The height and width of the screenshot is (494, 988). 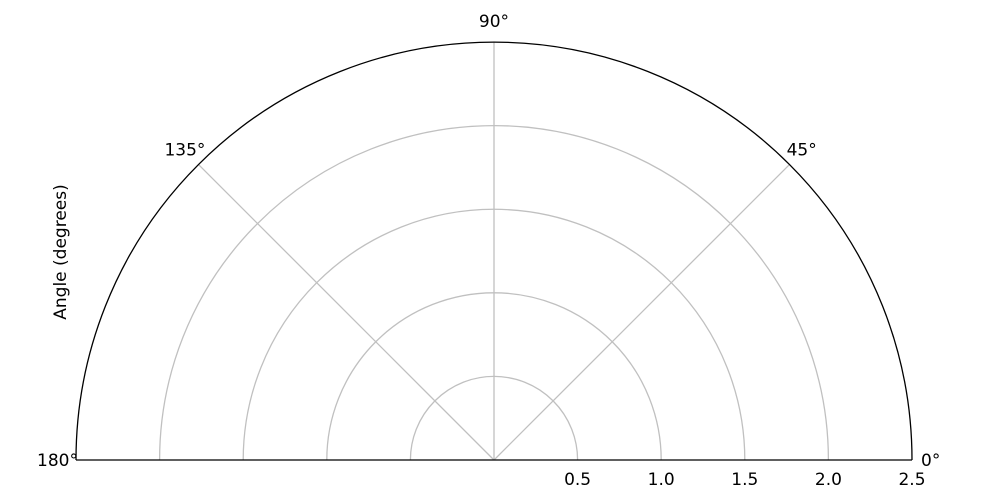 What do you see at coordinates (61, 251) in the screenshot?
I see `y-axis-label: Angle (degrees)` at bounding box center [61, 251].